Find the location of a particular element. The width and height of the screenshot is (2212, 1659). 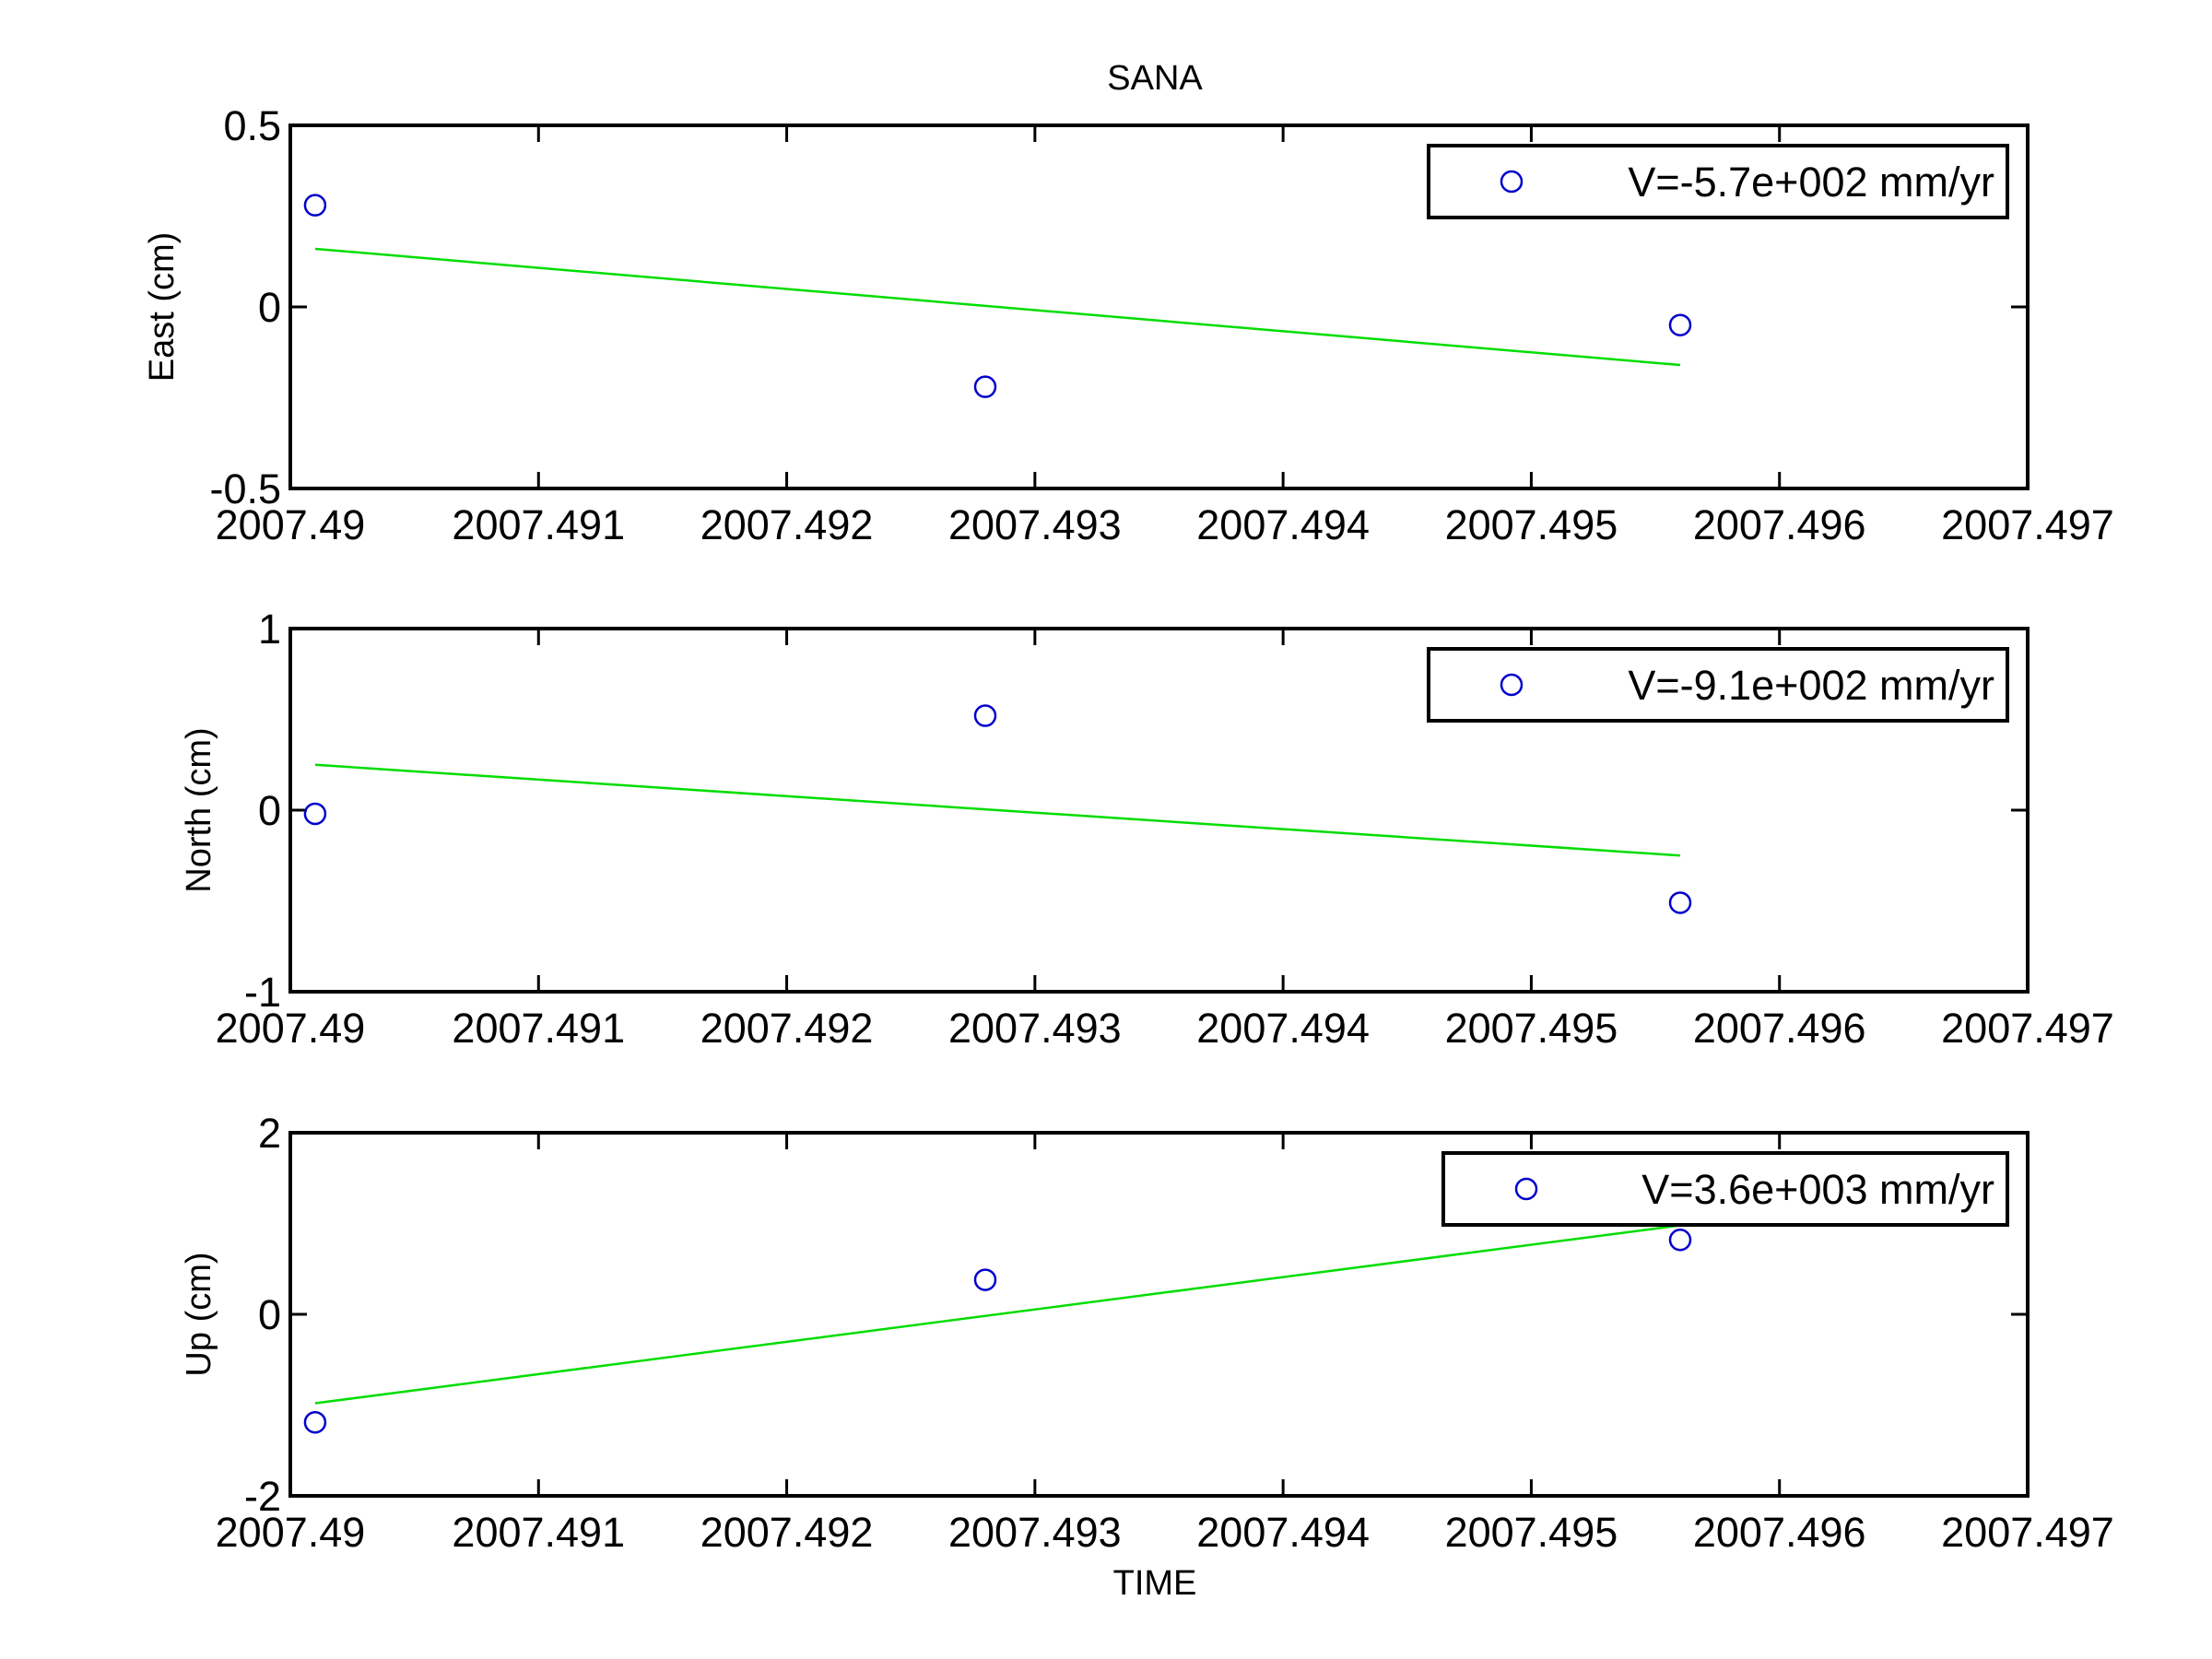

y-tick-label: 2 is located at coordinates (269, 1133).